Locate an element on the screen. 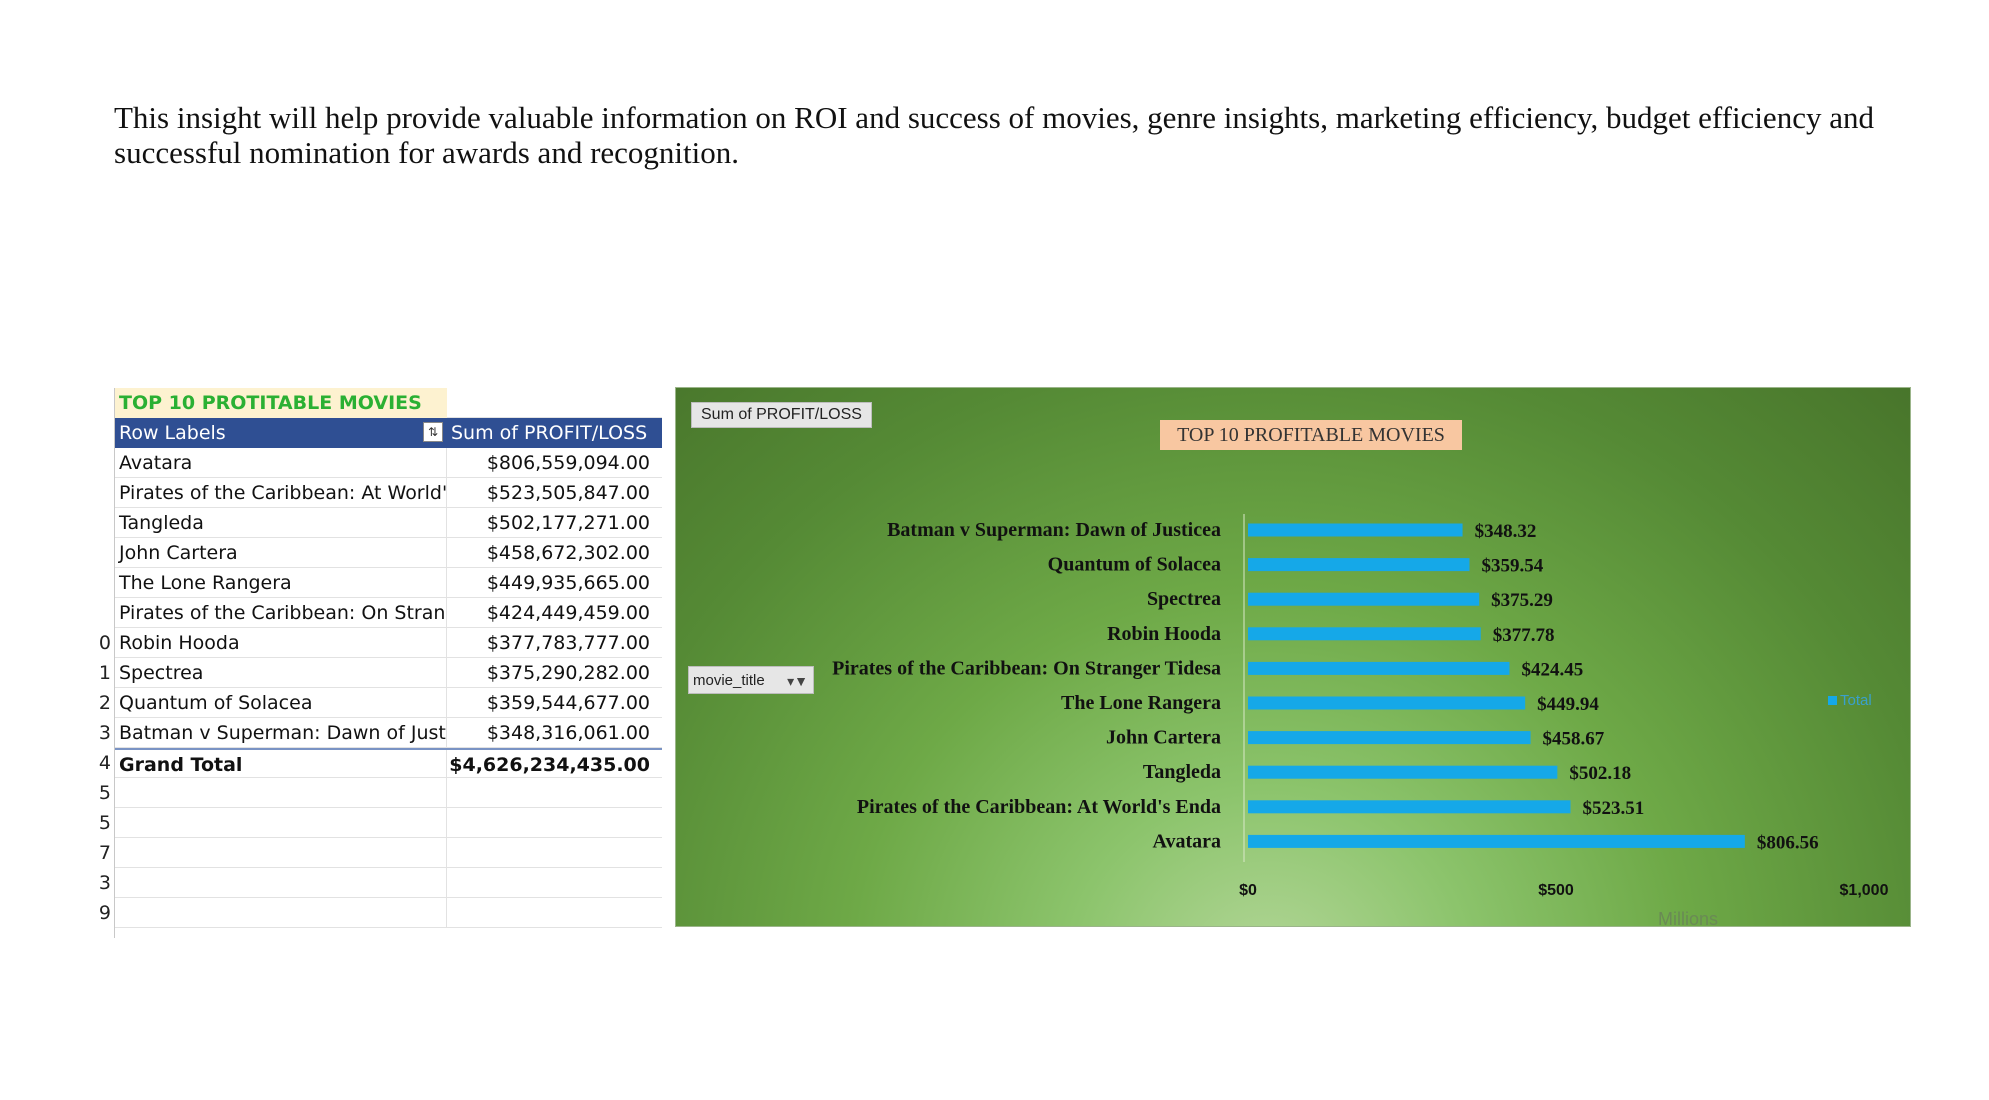 The image size is (1989, 1100). row-label-cell: Pirates of the Caribbean: At World' is located at coordinates (281, 493).